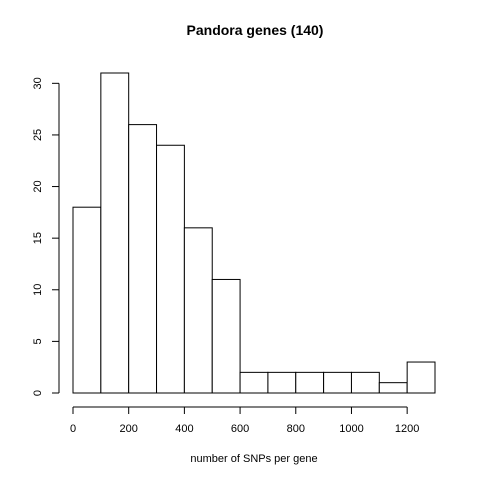 This screenshot has width=480, height=480. What do you see at coordinates (38, 341) in the screenshot?
I see `y-tick-label-5: 5` at bounding box center [38, 341].